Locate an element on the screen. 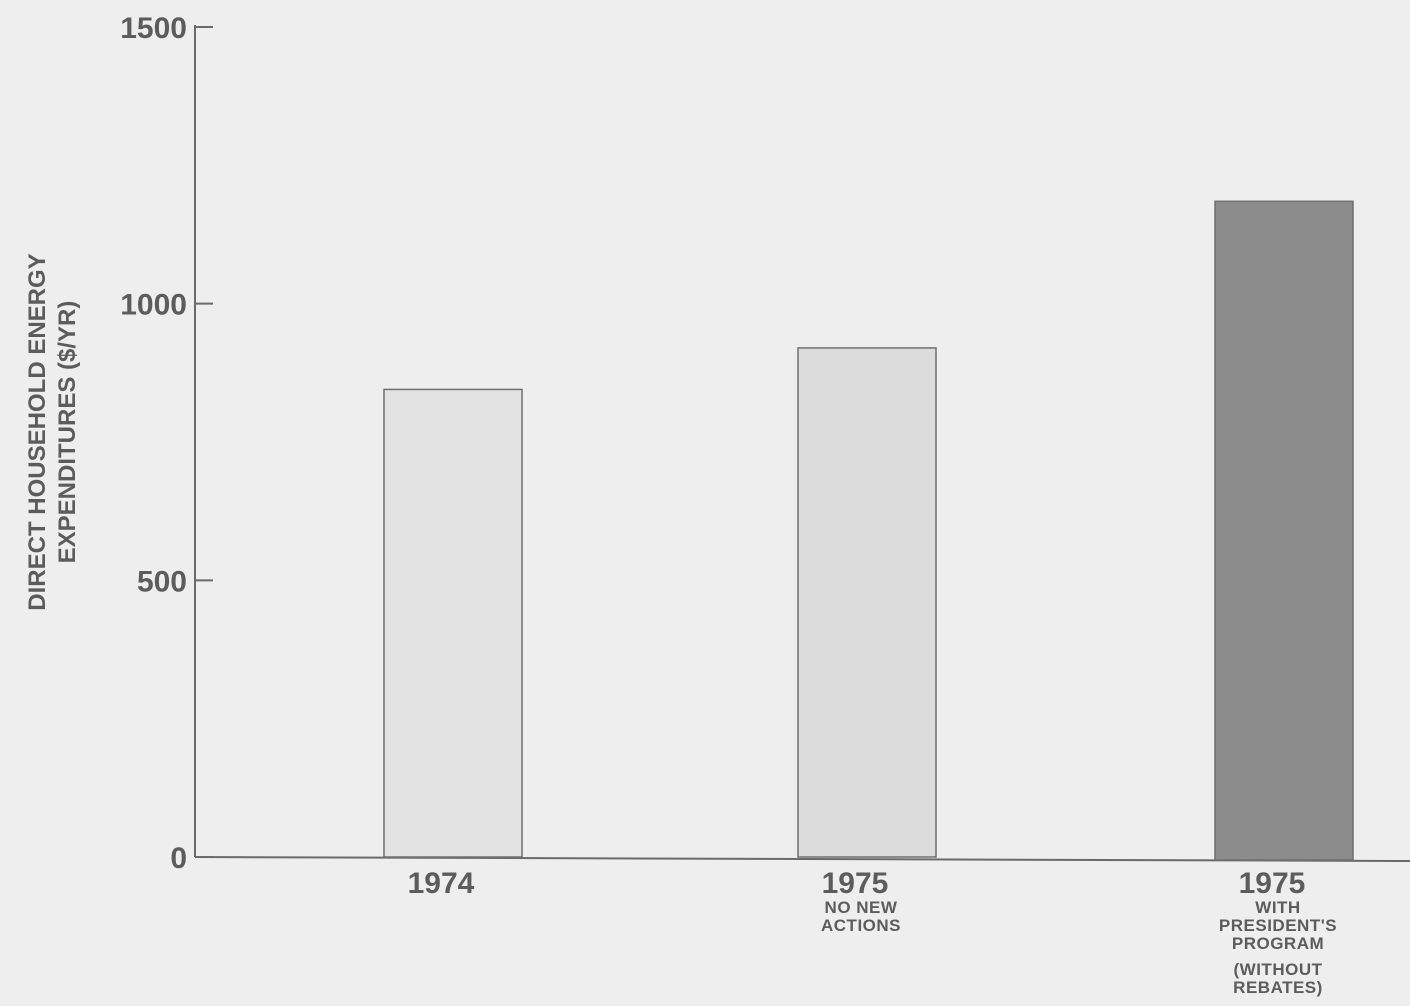  x-tick-sublabel: WITH is located at coordinates (1277, 907).